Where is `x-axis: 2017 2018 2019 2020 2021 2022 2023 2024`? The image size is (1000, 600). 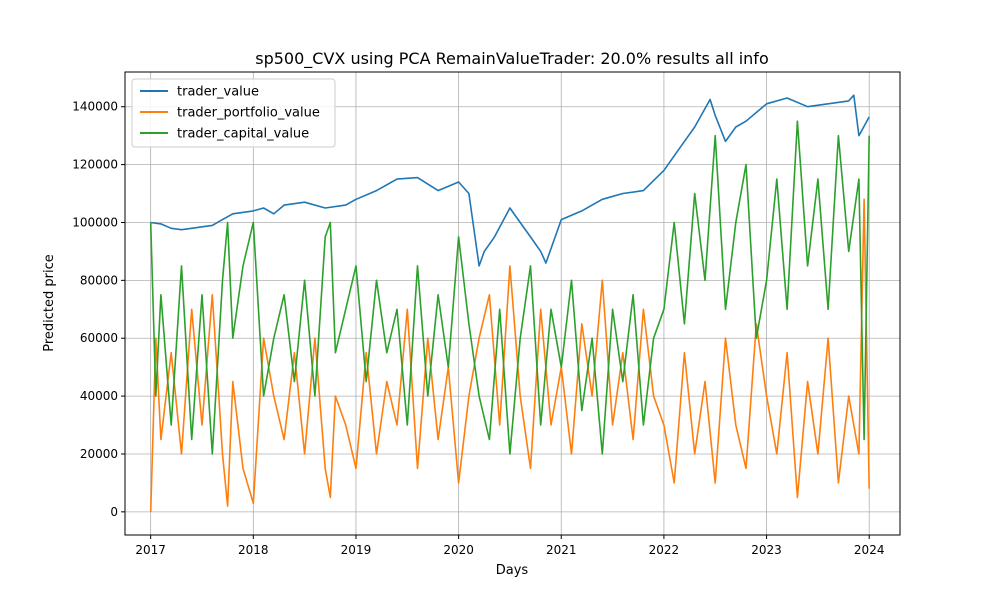 x-axis: 2017 2018 2019 2020 2021 2022 2023 2024 is located at coordinates (509, 546).